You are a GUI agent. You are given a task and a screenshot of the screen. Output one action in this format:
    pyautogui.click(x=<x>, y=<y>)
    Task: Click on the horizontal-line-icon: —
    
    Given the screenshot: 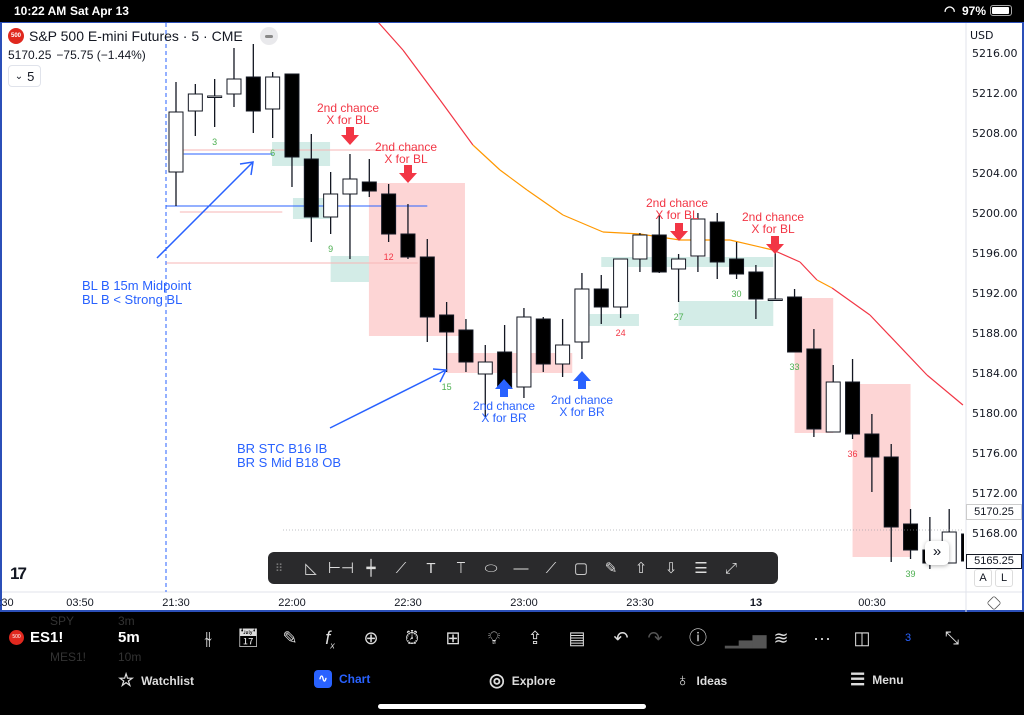 What is the action you would take?
    pyautogui.click(x=521, y=568)
    